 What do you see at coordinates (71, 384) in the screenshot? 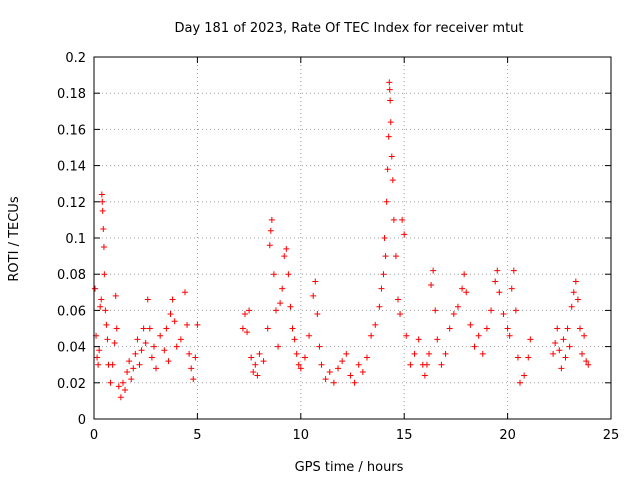
I see `y-tick-label: 0.02` at bounding box center [71, 384].